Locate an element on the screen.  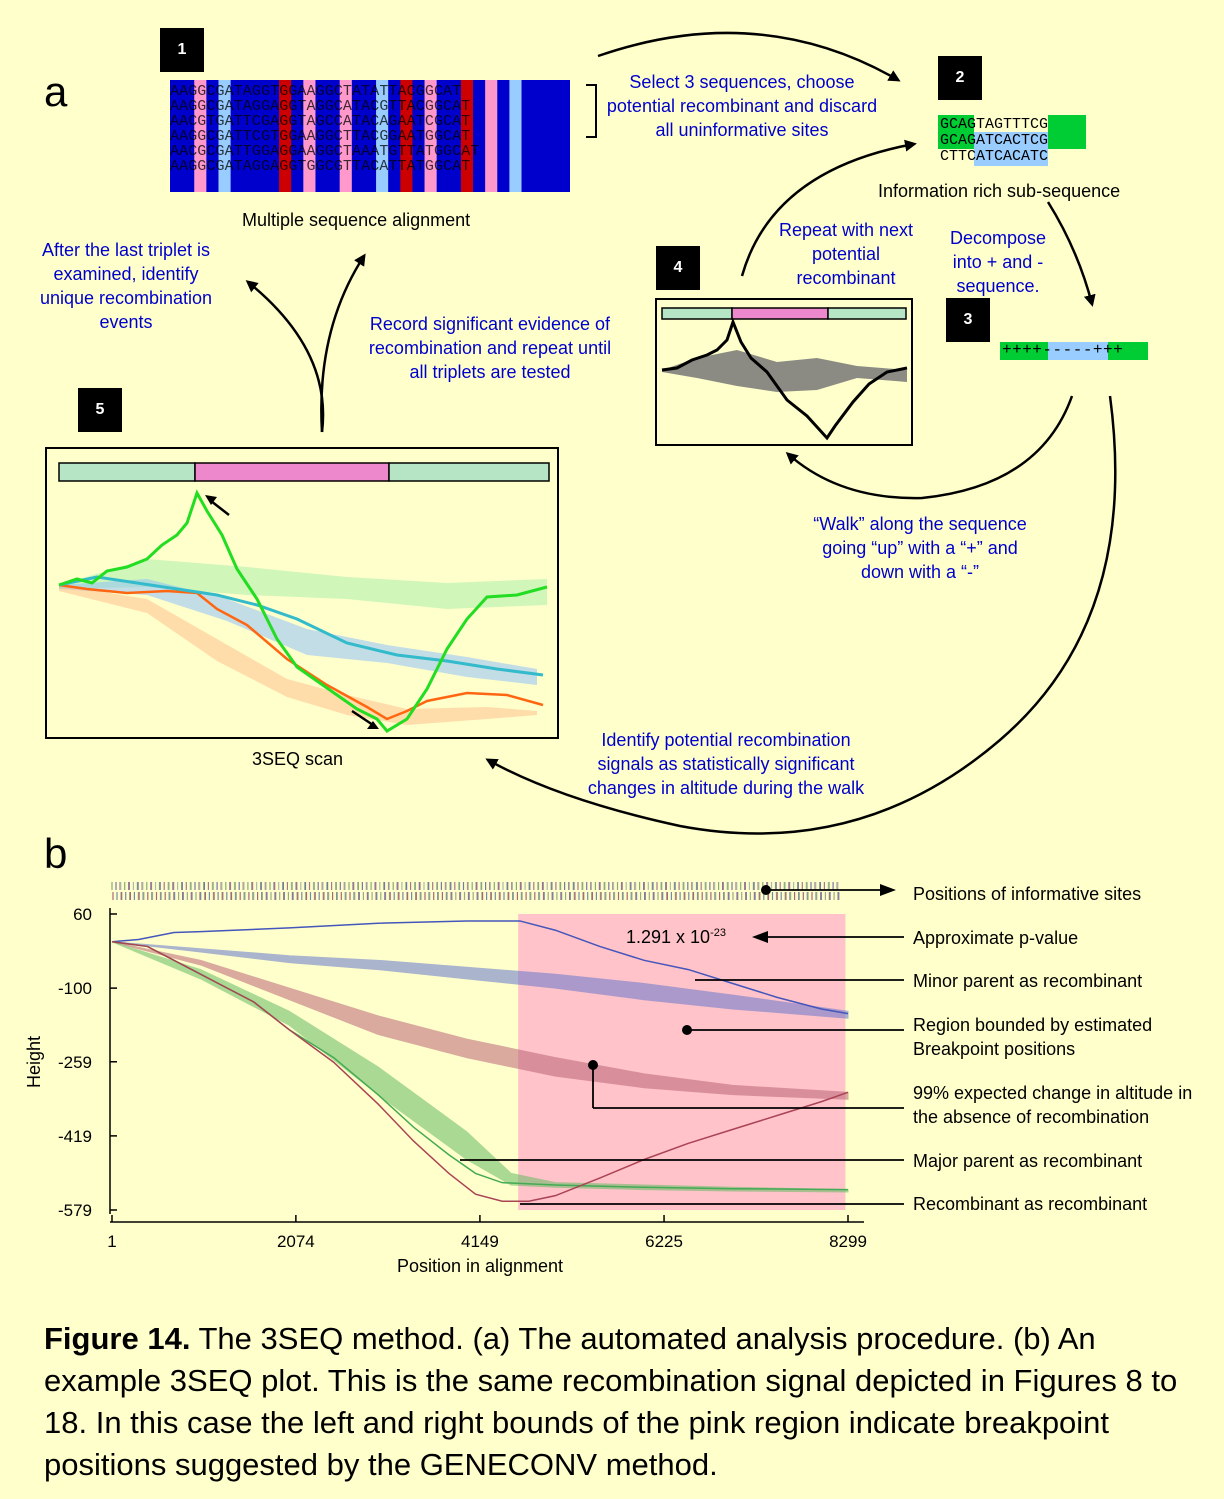
alignment-row: AAGGCGATAGGAGGTAGGCATACGTTACGGCAT is located at coordinates (320, 106).